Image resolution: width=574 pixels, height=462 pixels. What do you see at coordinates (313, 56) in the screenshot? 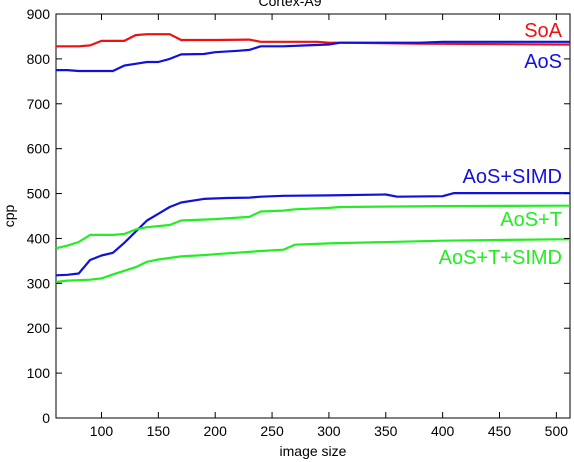
I see `series-line-aos` at bounding box center [313, 56].